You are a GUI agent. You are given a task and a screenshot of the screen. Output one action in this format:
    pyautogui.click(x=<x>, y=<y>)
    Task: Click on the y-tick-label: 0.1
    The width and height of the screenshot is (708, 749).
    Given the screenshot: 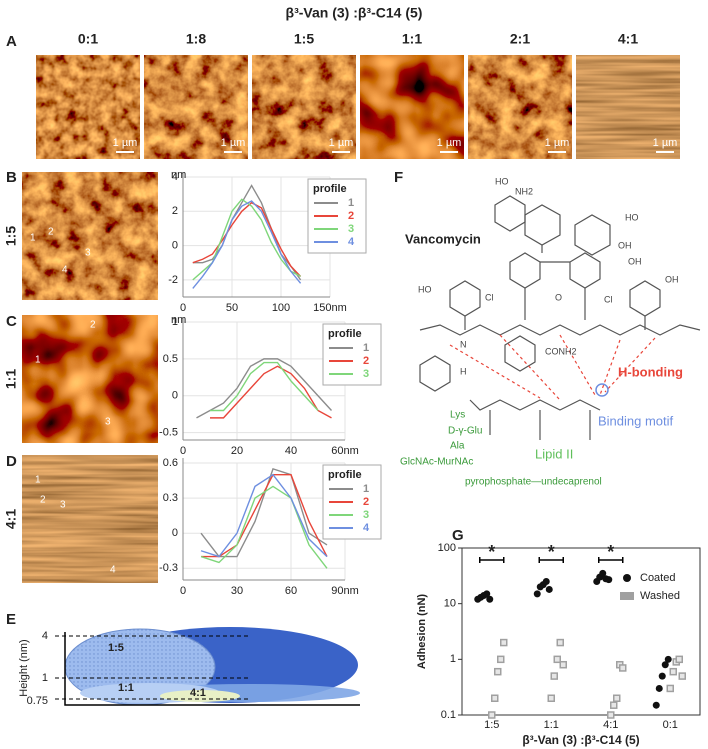 What is the action you would take?
    pyautogui.click(x=448, y=715)
    